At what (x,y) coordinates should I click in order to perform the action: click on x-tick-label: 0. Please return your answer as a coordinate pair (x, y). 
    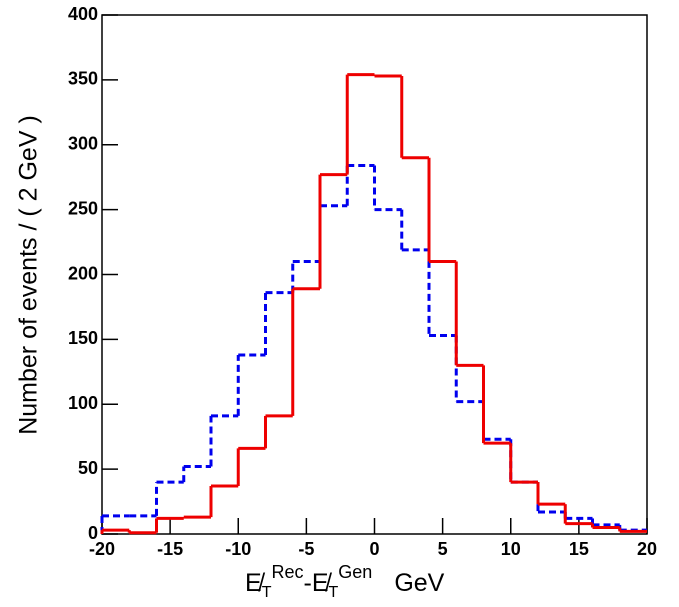
    Looking at the image, I should click on (374, 549).